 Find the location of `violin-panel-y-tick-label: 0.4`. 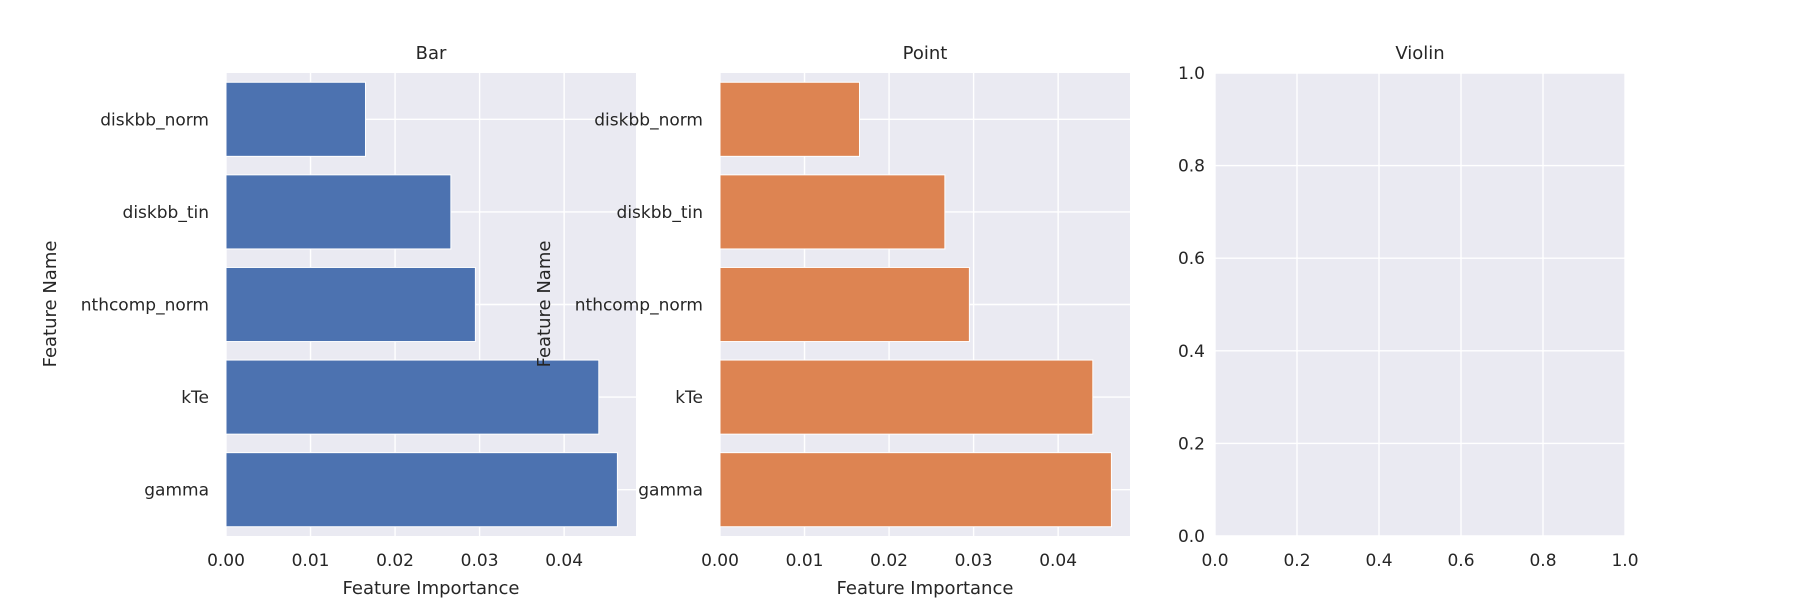

violin-panel-y-tick-label: 0.4 is located at coordinates (1191, 352).